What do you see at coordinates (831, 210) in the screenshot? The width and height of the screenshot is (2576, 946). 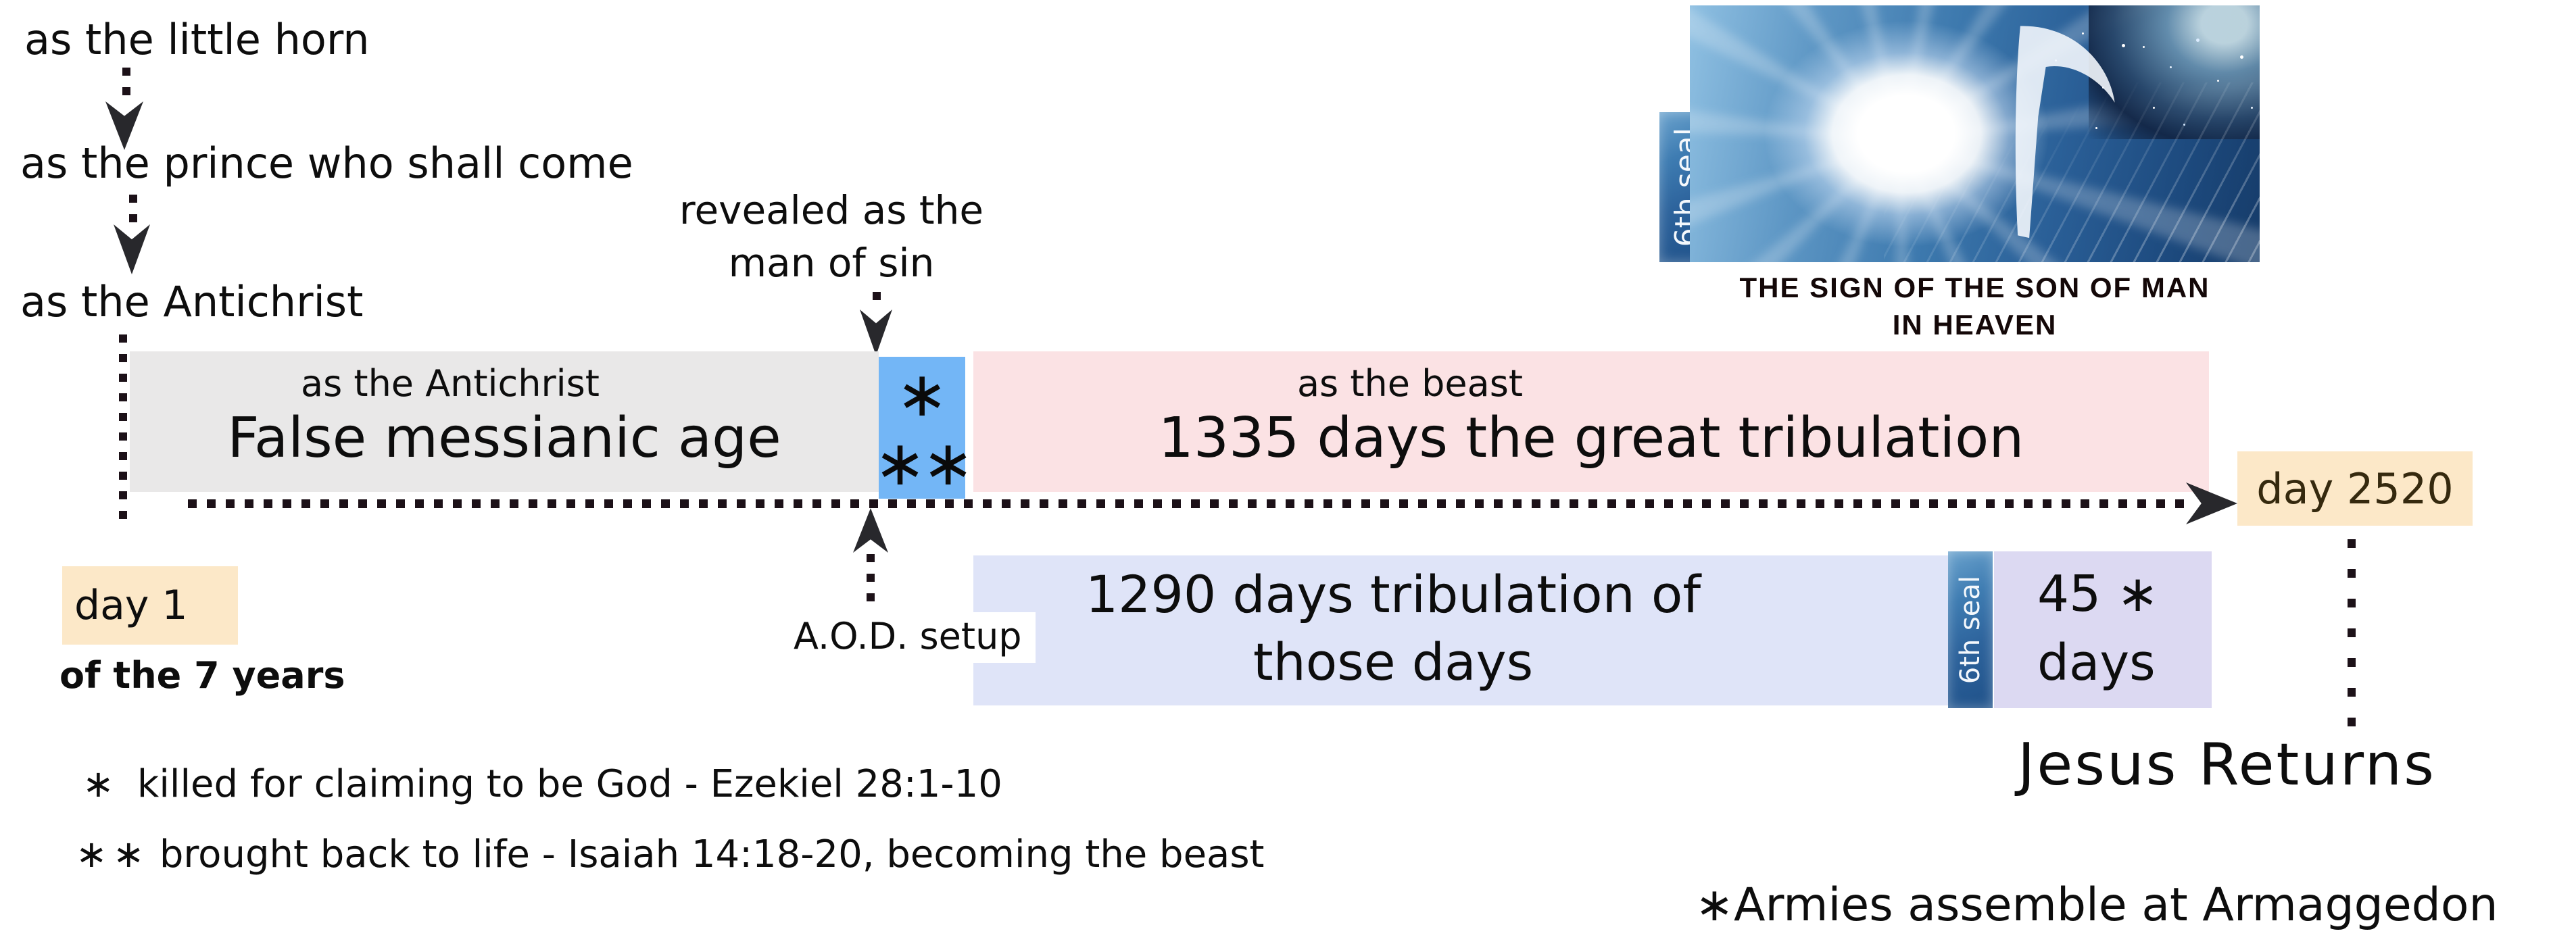 I see `revealed-line1: revealed as the` at bounding box center [831, 210].